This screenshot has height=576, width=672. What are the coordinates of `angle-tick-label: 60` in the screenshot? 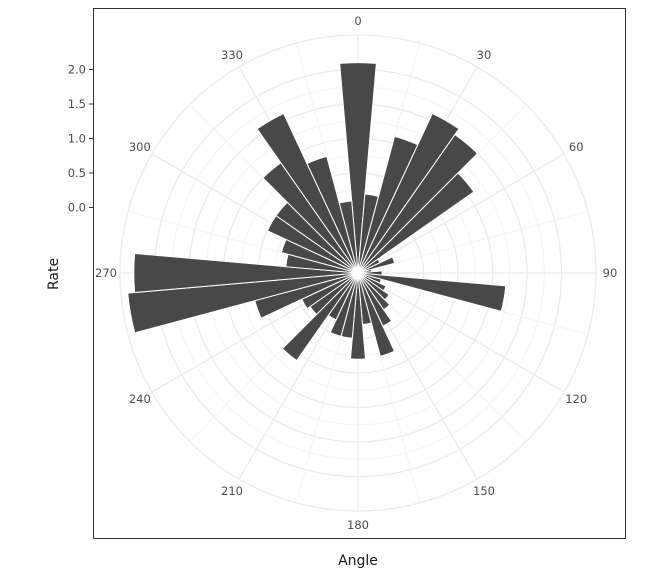 It's located at (576, 147).